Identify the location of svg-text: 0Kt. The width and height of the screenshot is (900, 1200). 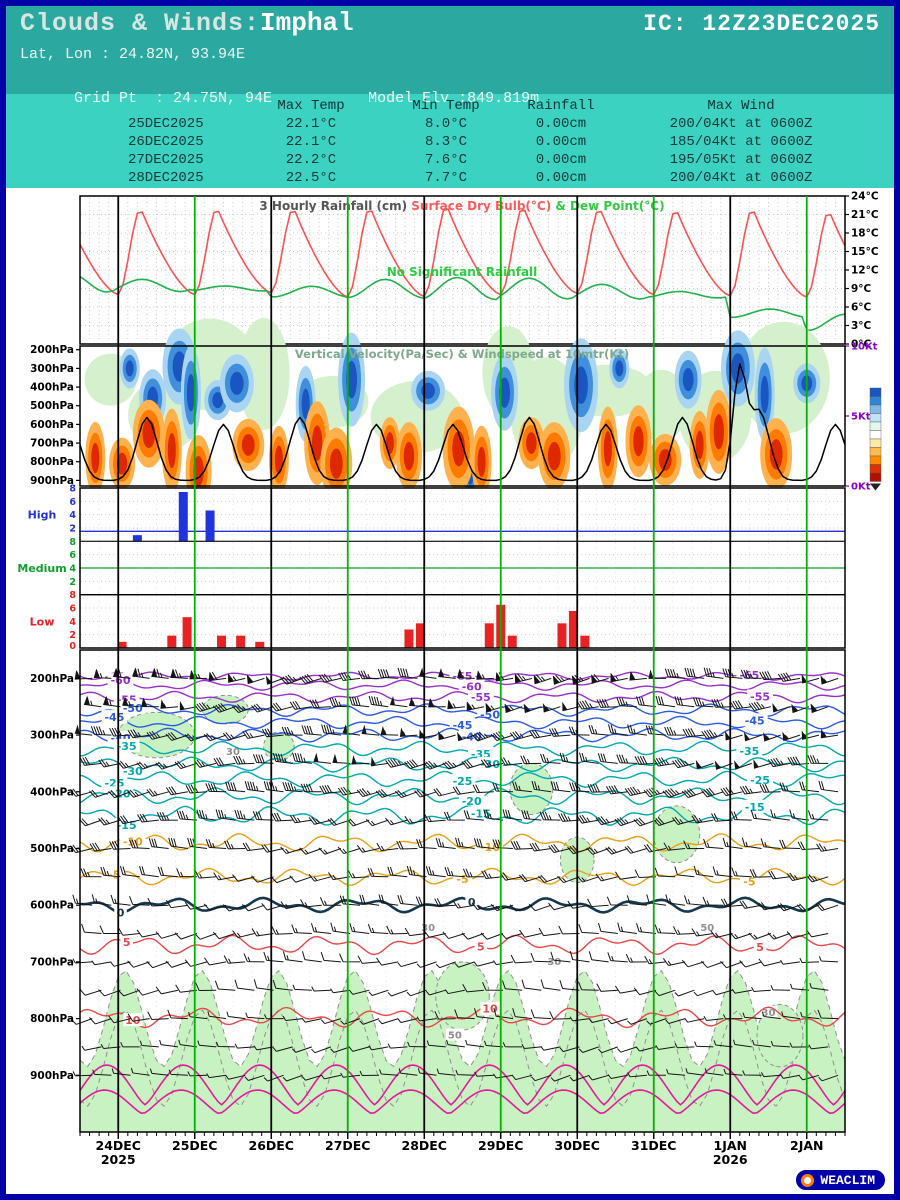
(861, 487).